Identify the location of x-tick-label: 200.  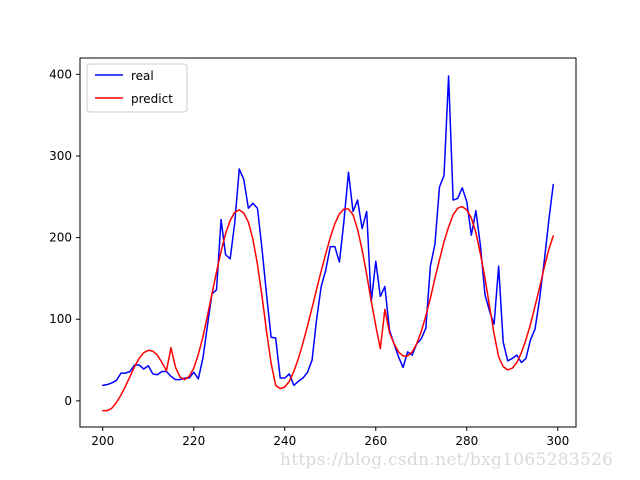
(102, 441).